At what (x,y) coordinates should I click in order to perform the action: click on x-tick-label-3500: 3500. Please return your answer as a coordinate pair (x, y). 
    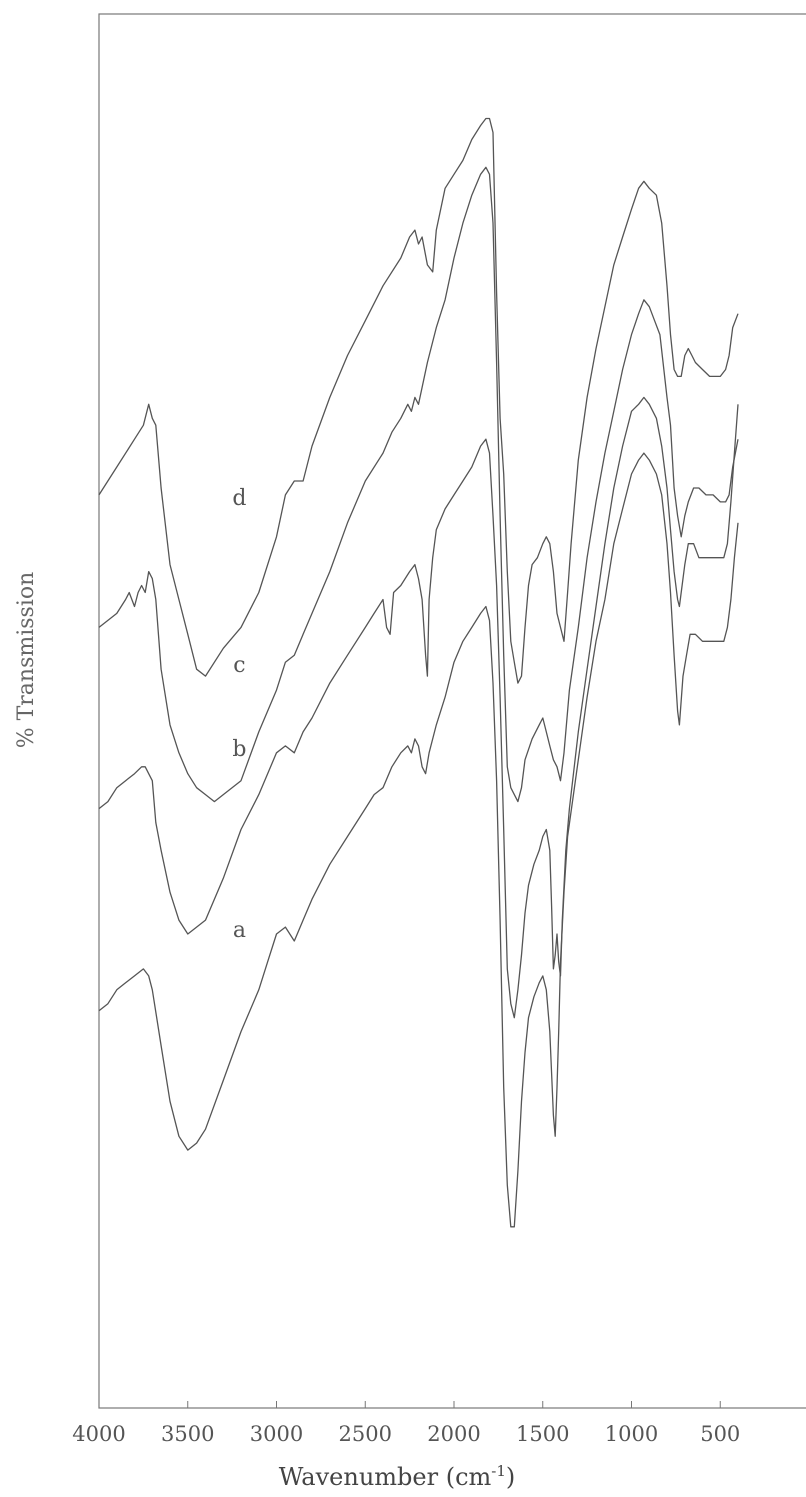
    Looking at the image, I should click on (187, 1434).